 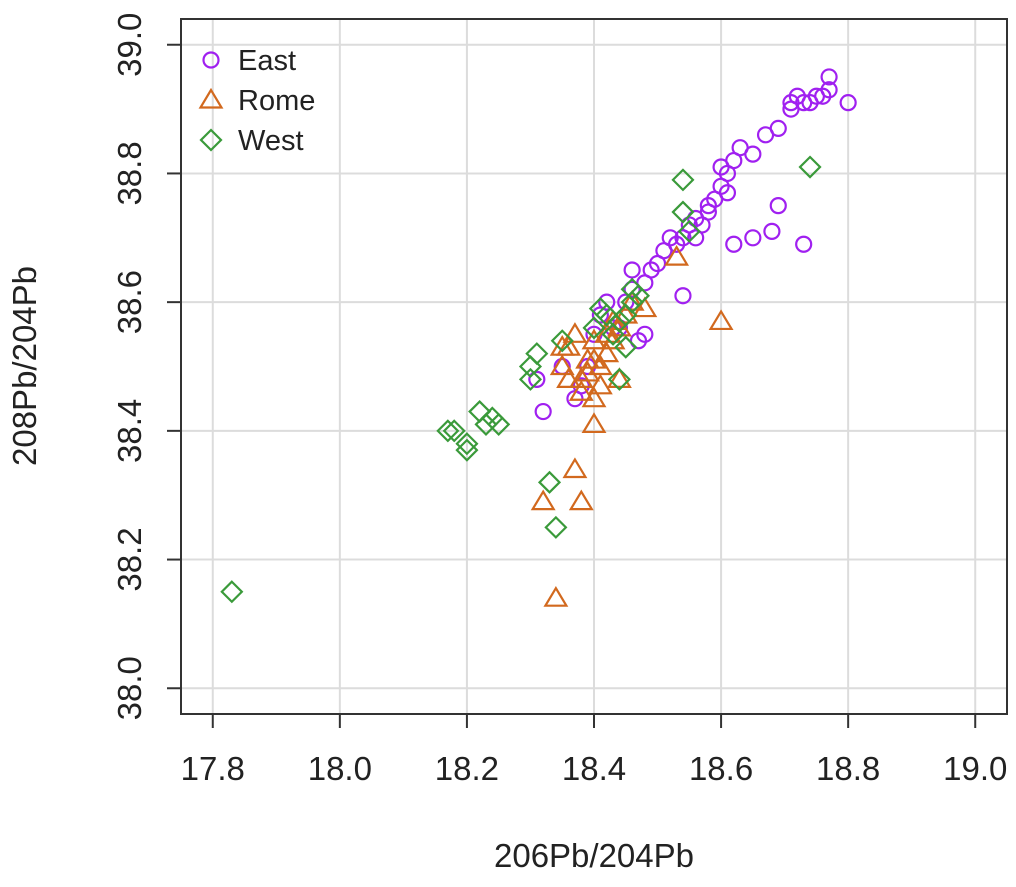 I want to click on x-tick-label: 18.0, so click(x=340, y=768).